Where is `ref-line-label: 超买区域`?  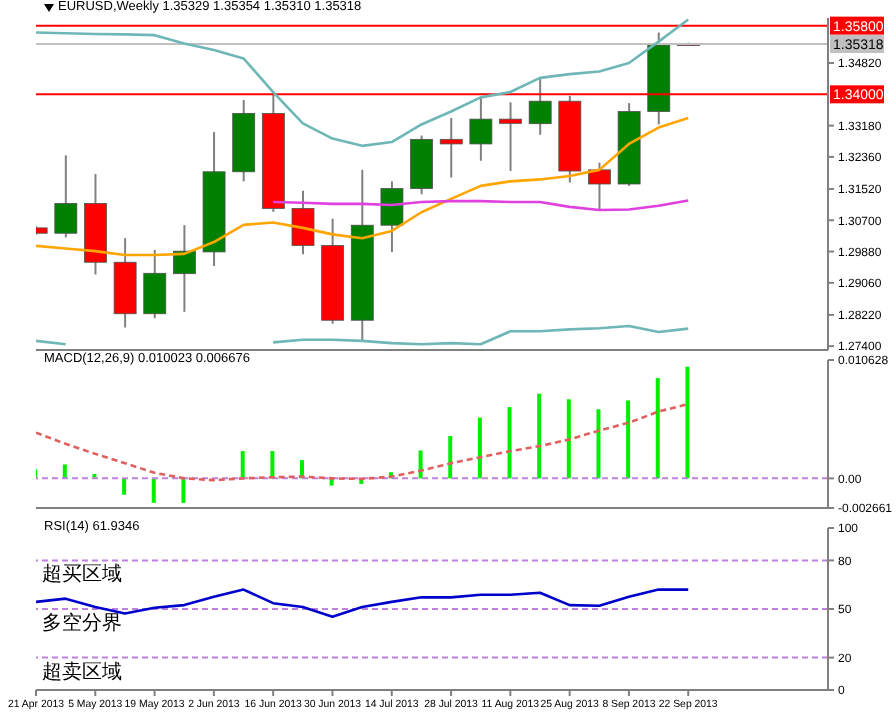
ref-line-label: 超买区域 is located at coordinates (82, 574).